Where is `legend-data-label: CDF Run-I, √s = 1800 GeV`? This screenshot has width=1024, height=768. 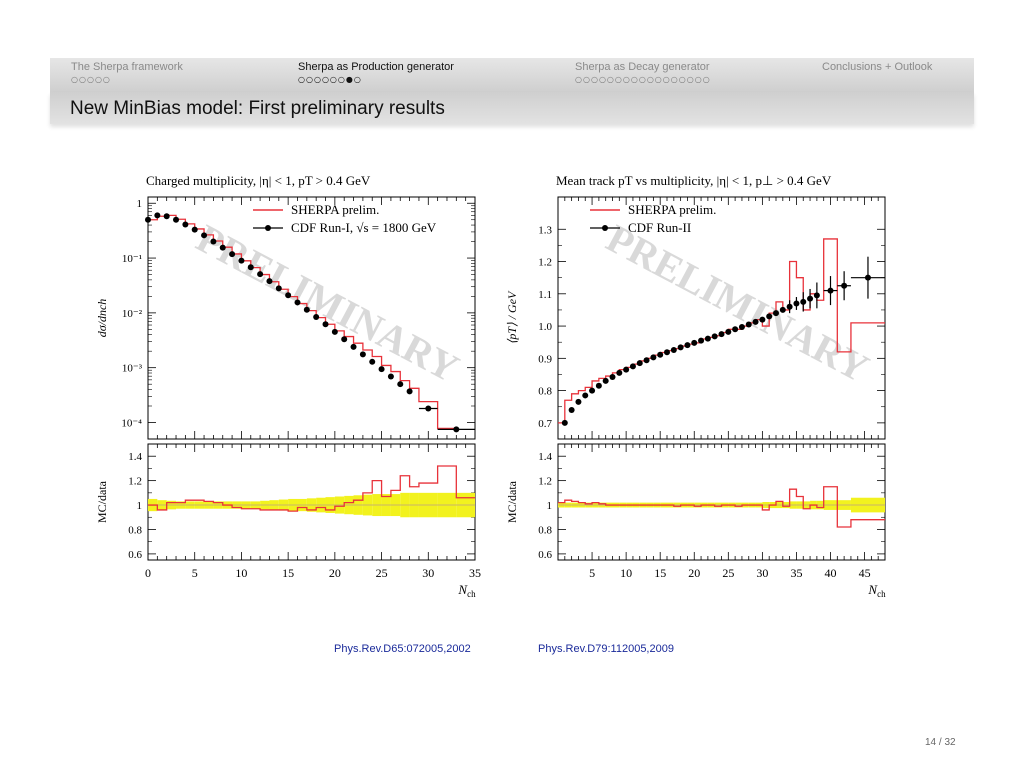
legend-data-label: CDF Run-I, √s = 1800 GeV is located at coordinates (364, 227).